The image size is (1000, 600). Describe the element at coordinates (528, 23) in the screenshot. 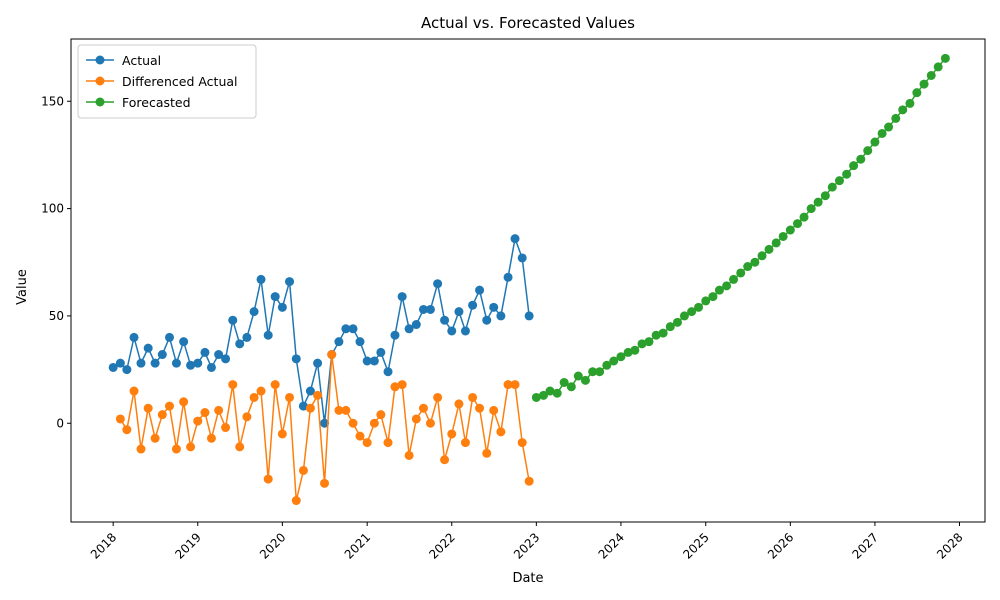

I see `chart-title: Actual vs. Forecasted Values` at that location.